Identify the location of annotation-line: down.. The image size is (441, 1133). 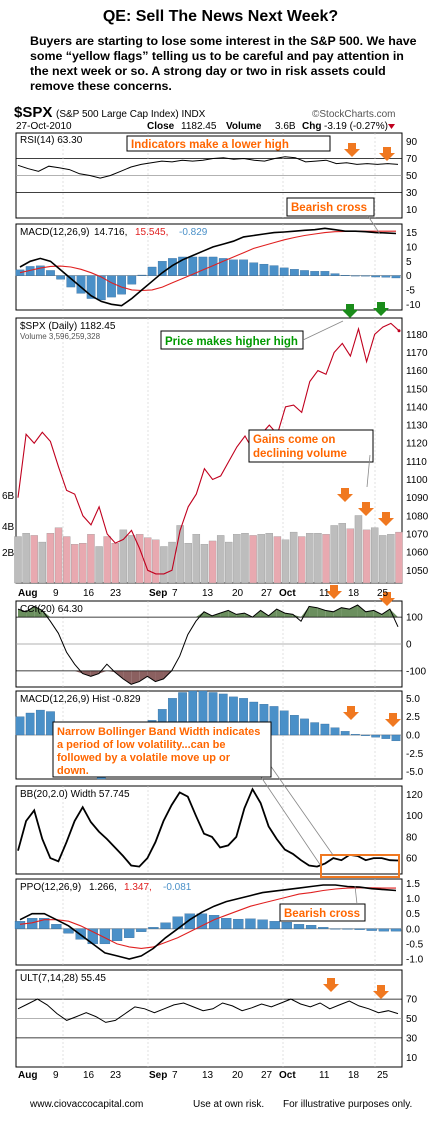
(73, 771).